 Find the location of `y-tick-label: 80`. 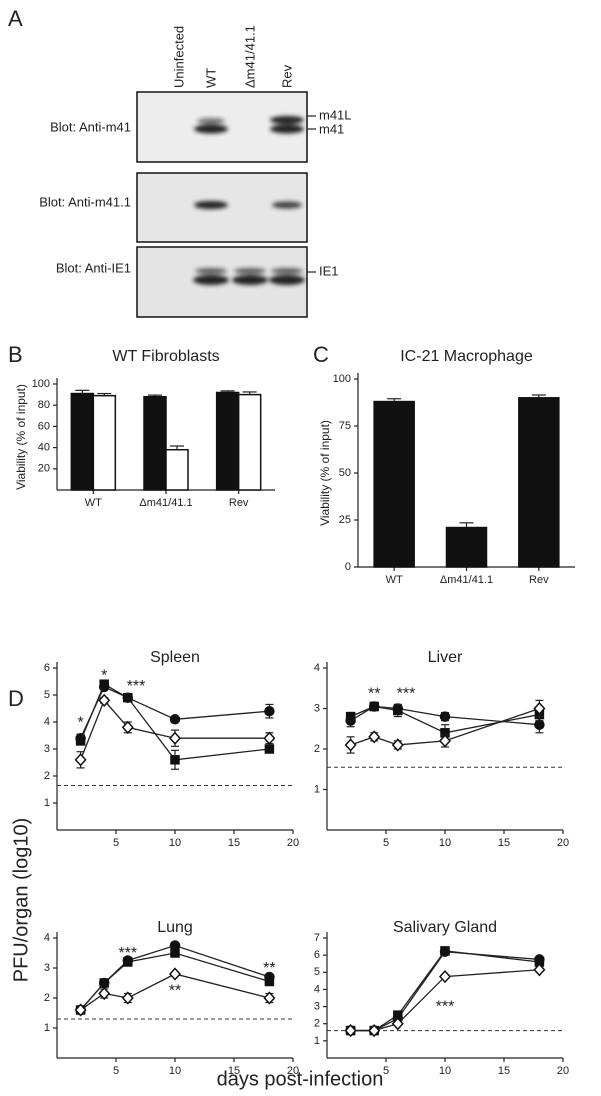

y-tick-label: 80 is located at coordinates (44, 405).